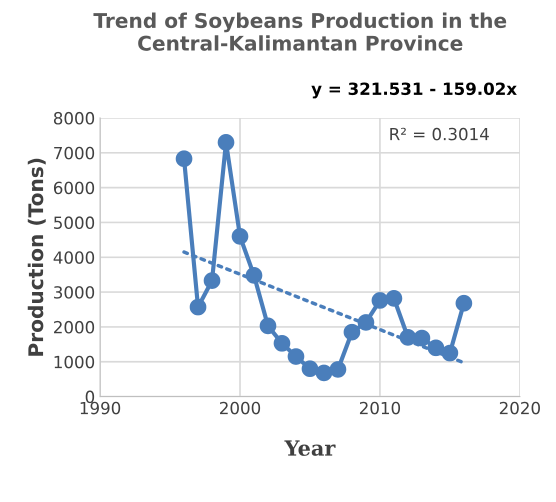  I want to click on x-tick-label: 2010, so click(380, 408).